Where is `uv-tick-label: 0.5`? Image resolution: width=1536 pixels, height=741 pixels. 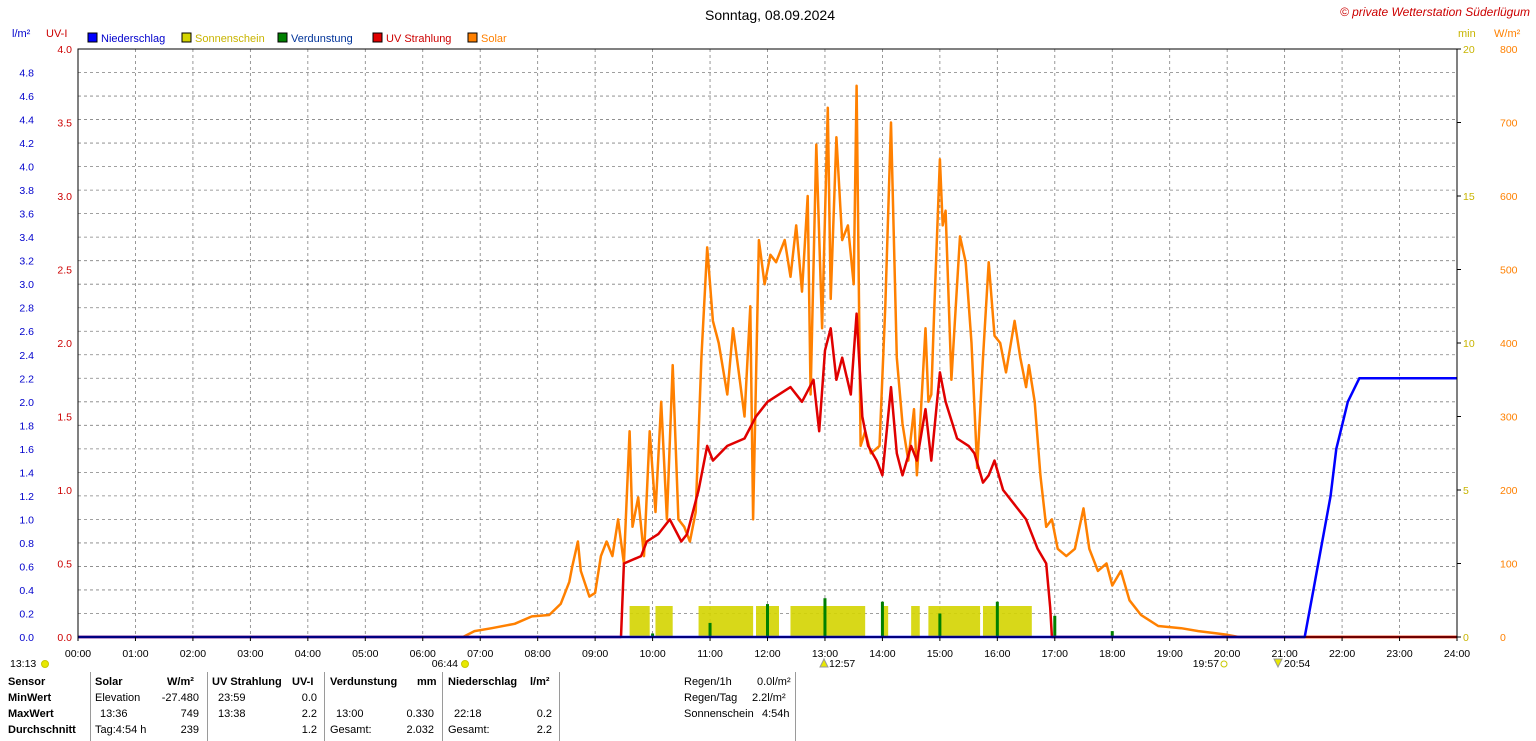 uv-tick-label: 0.5 is located at coordinates (64, 565).